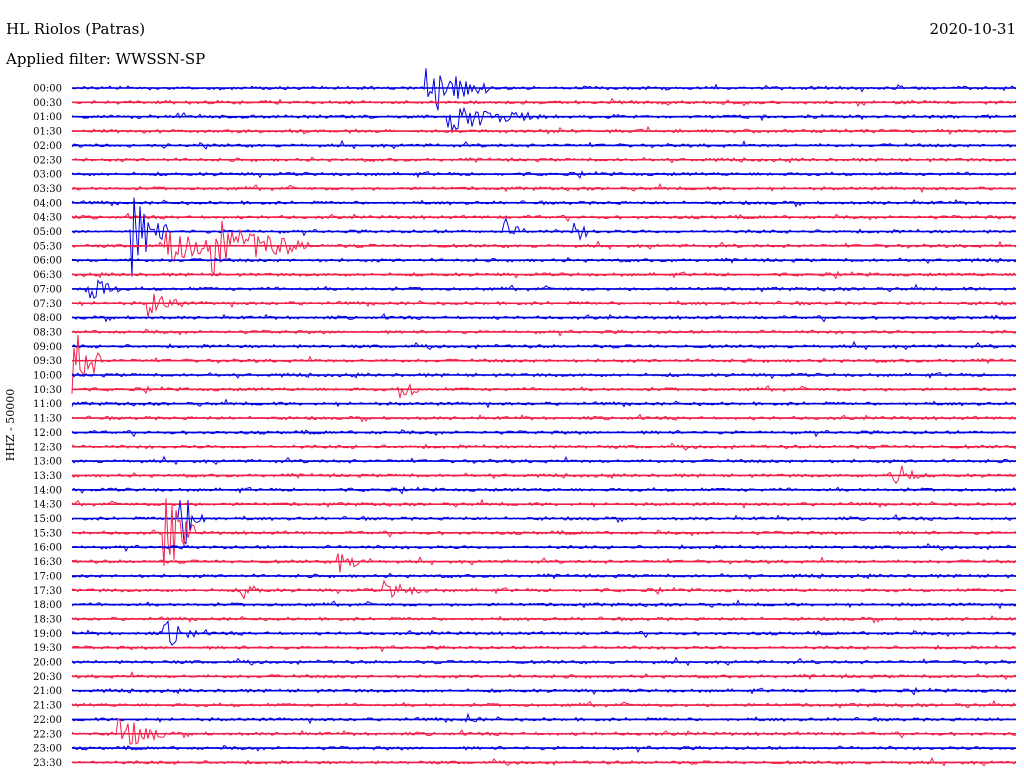 The image size is (1024, 780). I want to click on time-tick-label: 02:30, so click(47, 160).